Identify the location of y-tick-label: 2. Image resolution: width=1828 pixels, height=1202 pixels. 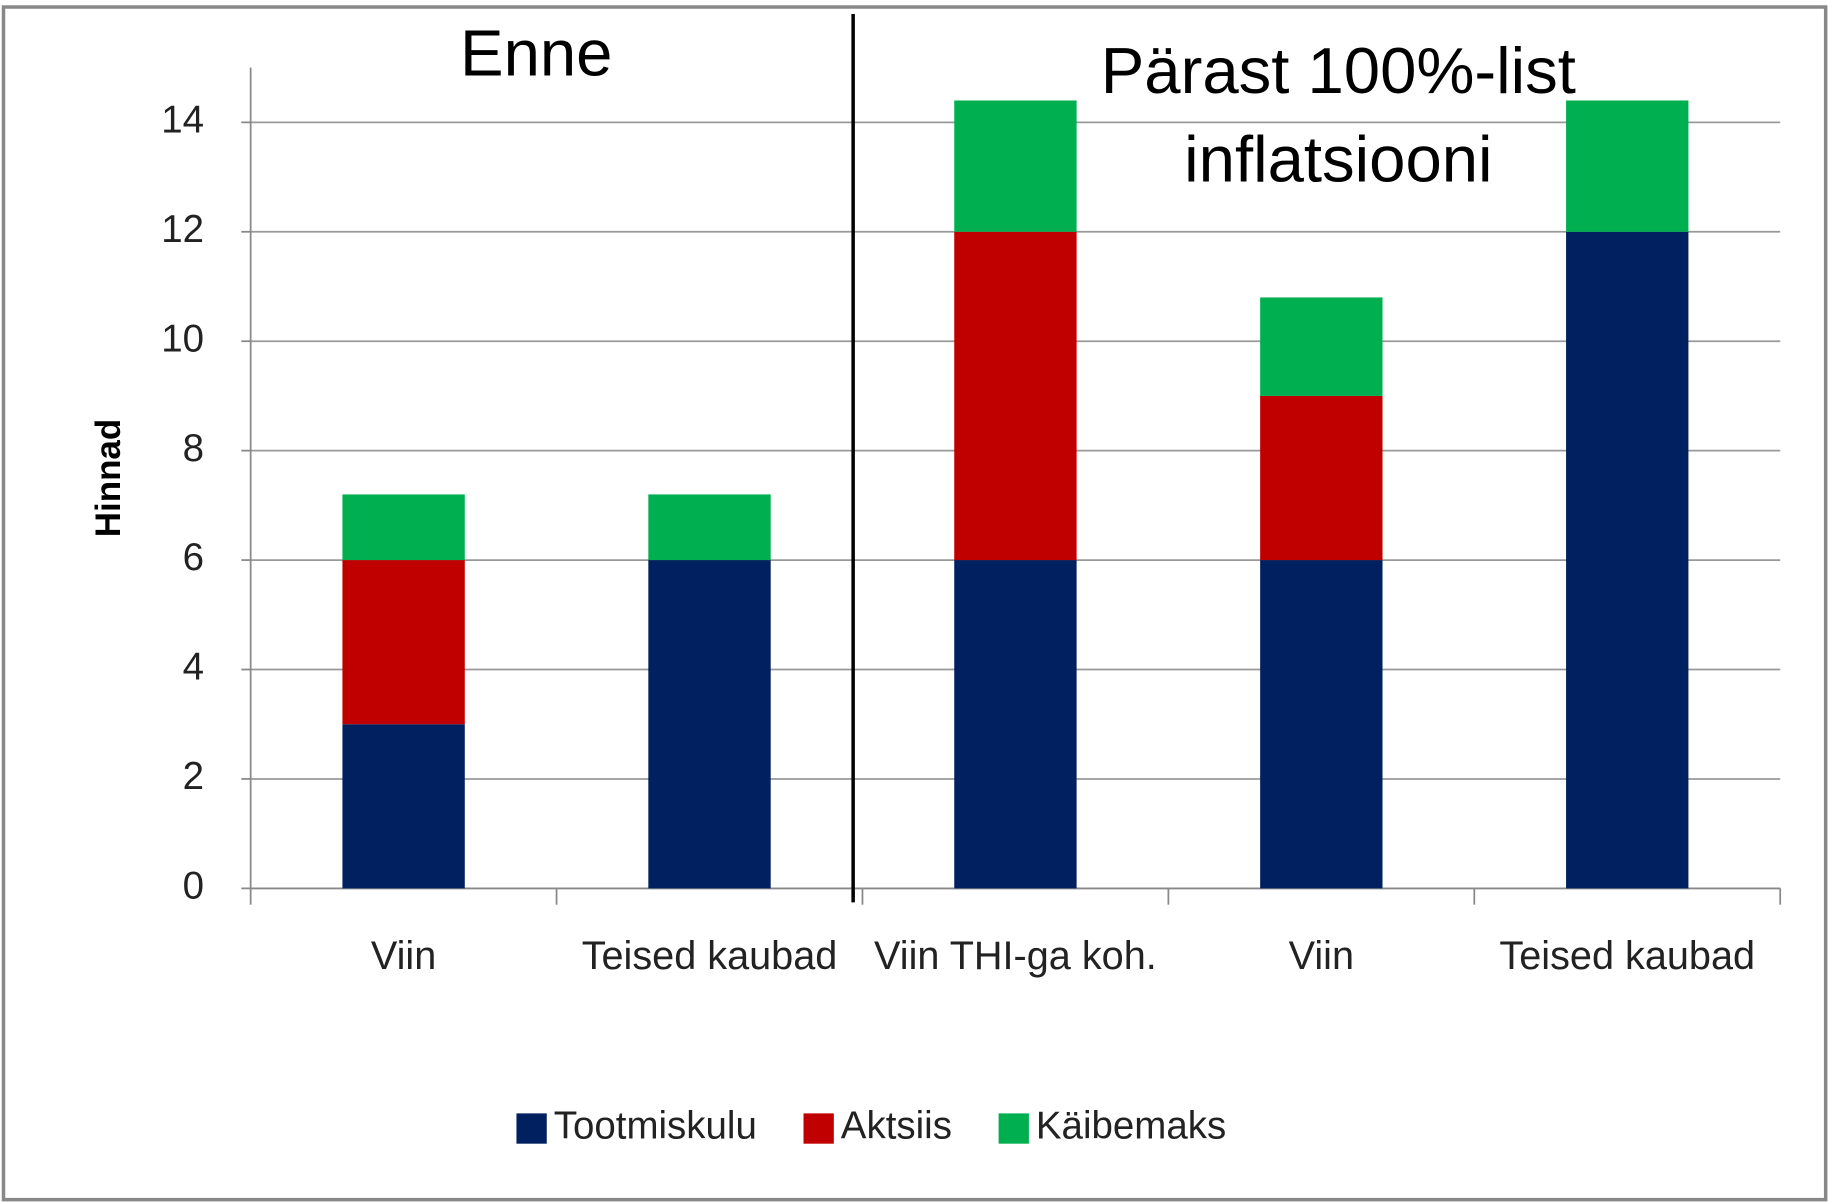
(193, 776).